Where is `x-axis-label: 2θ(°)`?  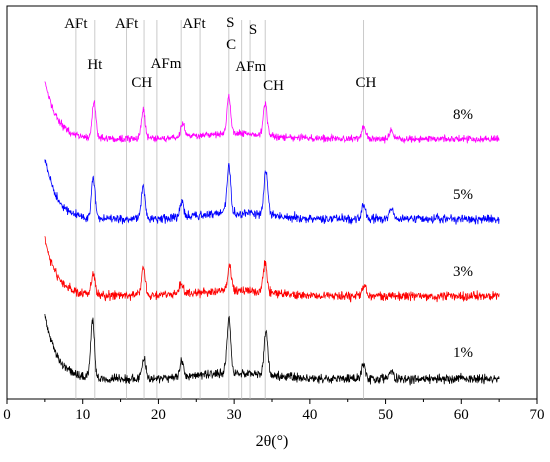 x-axis-label: 2θ(°) is located at coordinates (272, 441).